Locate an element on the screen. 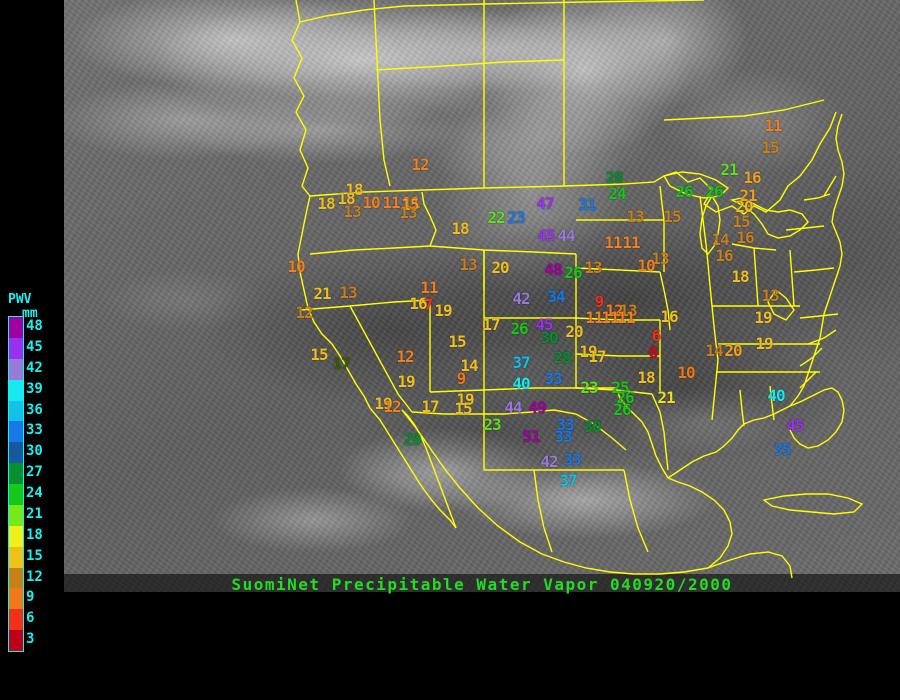 This screenshot has width=900, height=700. state-line-ny-ne is located at coordinates (817, 197).